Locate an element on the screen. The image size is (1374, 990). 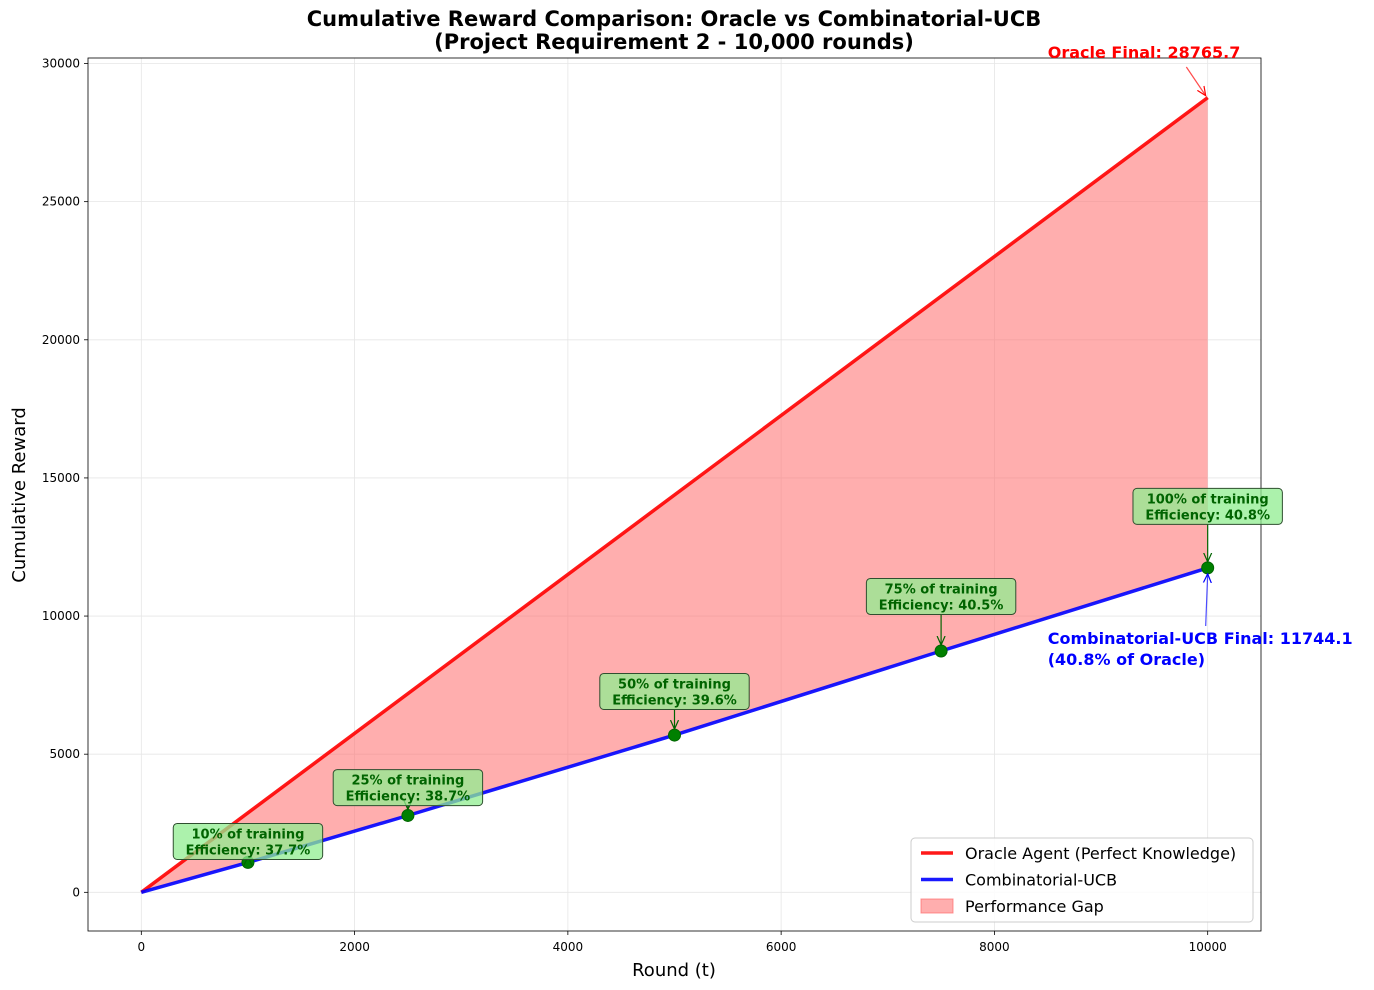
y-axis-ticks: 0 5000 10000 15000 20000 25000 30000 is located at coordinates (65, 478).